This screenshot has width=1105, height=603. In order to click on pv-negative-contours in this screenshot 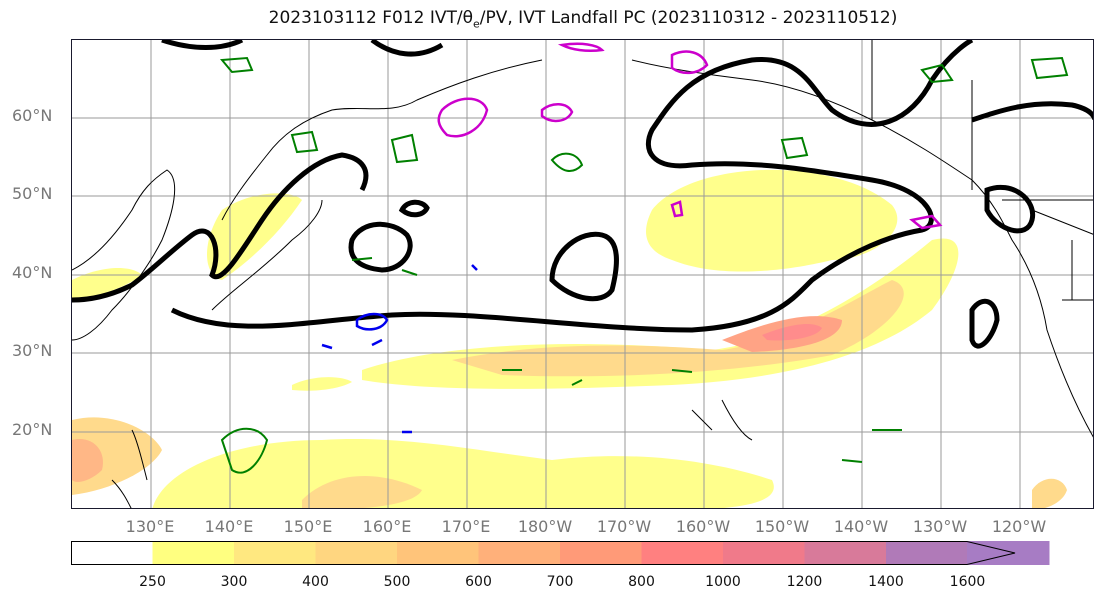, I will do `click(399, 349)`.